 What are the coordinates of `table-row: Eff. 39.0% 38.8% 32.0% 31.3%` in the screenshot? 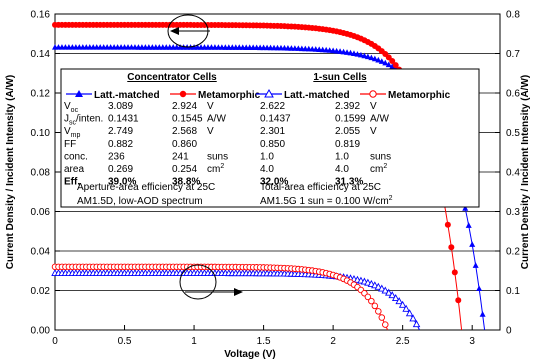 It's located at (213, 182).